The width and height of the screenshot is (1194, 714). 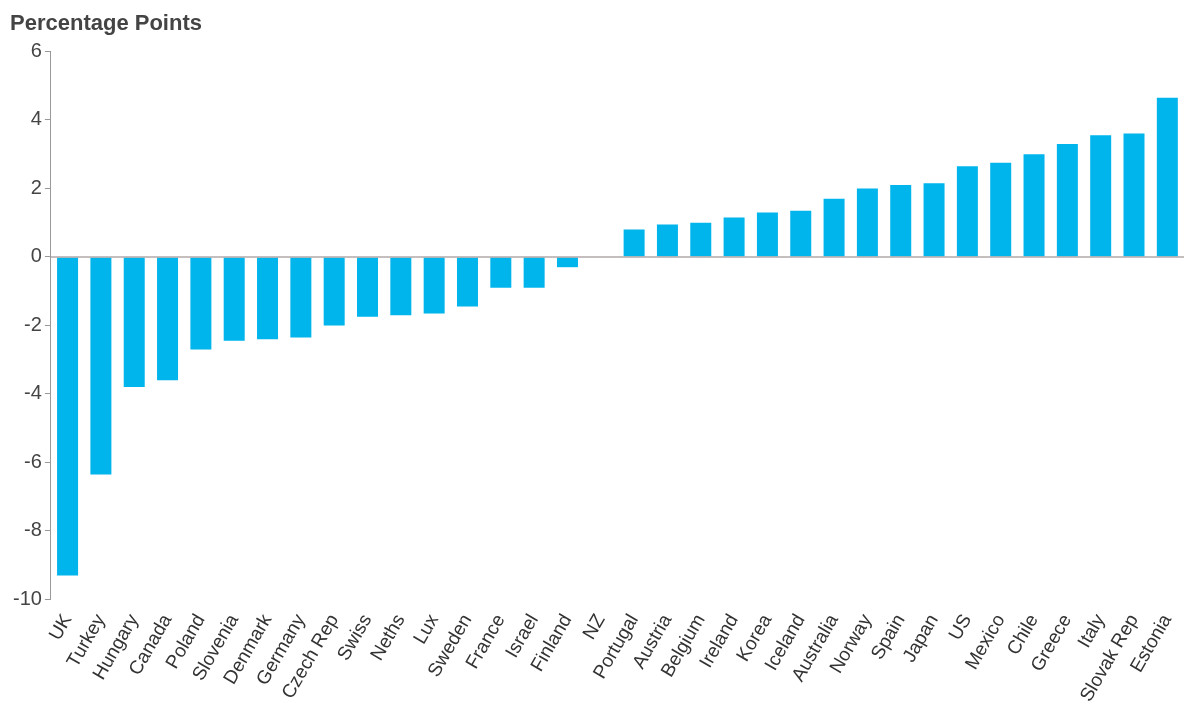 What do you see at coordinates (106, 23) in the screenshot?
I see `y-axis-title: Percentage Points` at bounding box center [106, 23].